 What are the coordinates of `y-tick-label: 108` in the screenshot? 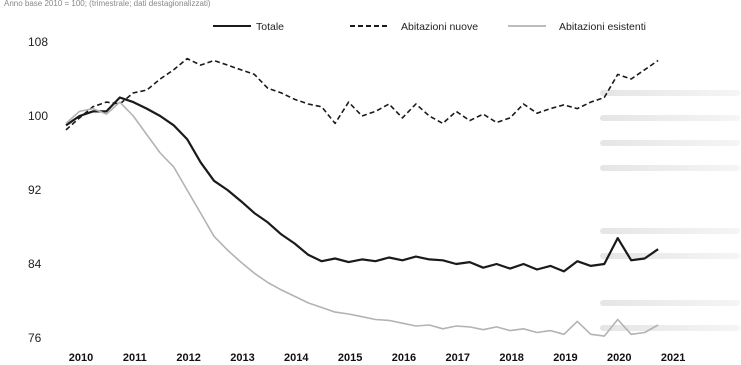 It's located at (38, 42).